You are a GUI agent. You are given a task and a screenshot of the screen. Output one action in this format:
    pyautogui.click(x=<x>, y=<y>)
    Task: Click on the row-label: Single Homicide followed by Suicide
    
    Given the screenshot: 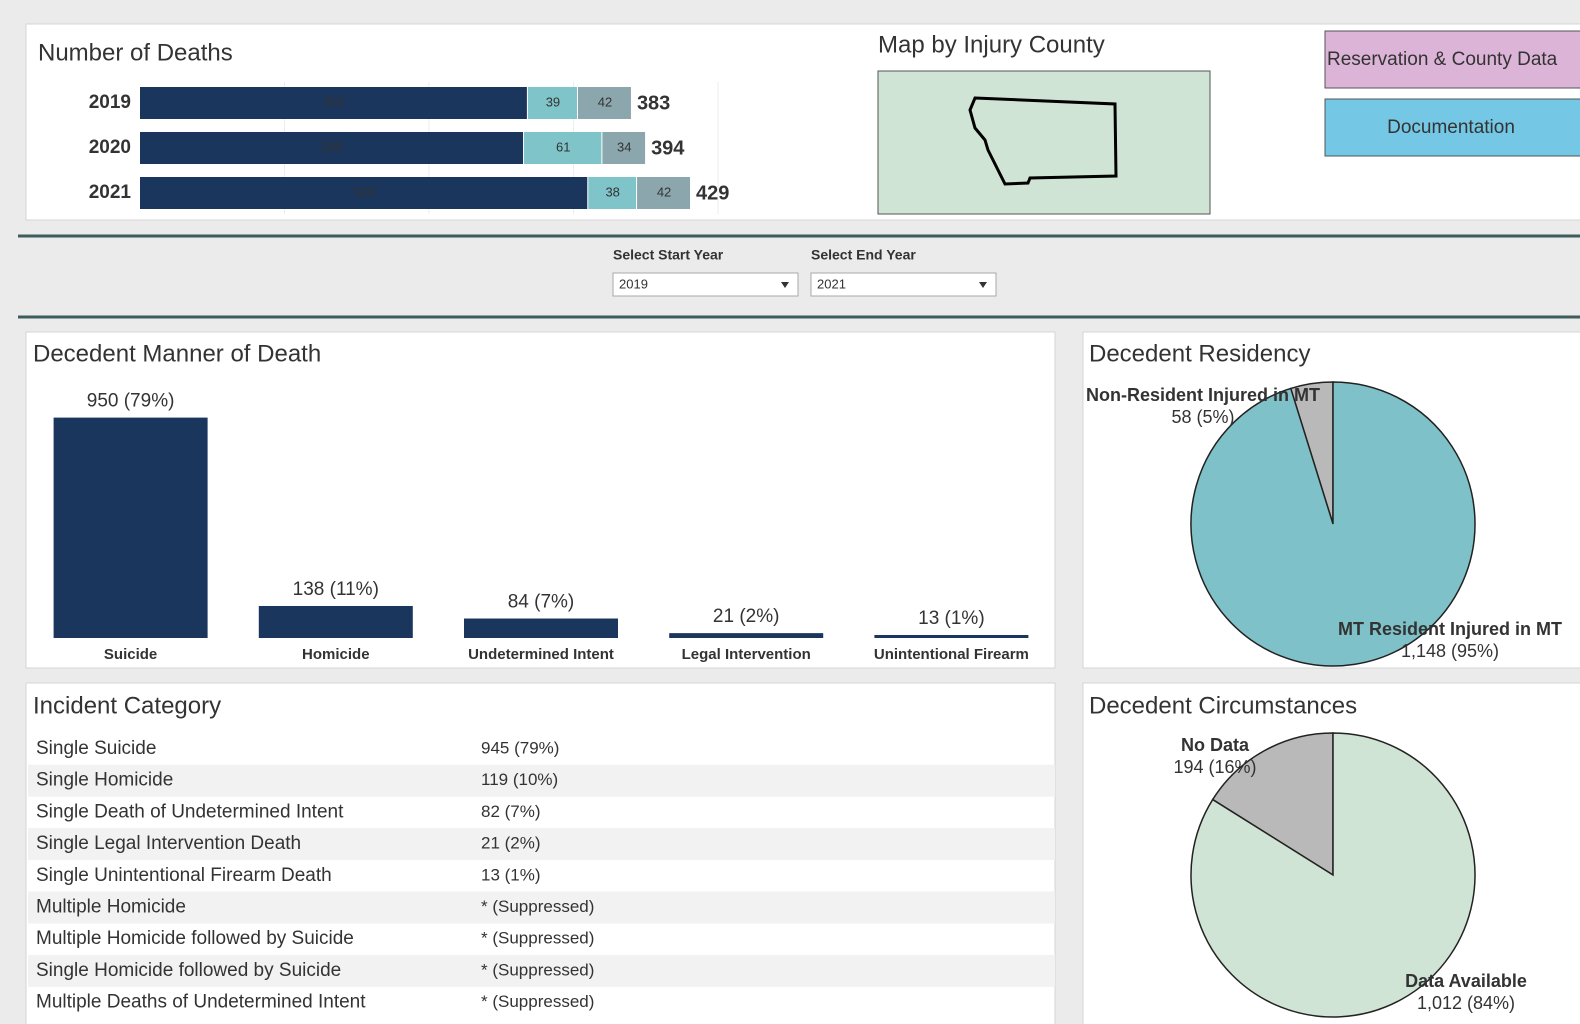 What is the action you would take?
    pyautogui.click(x=188, y=970)
    